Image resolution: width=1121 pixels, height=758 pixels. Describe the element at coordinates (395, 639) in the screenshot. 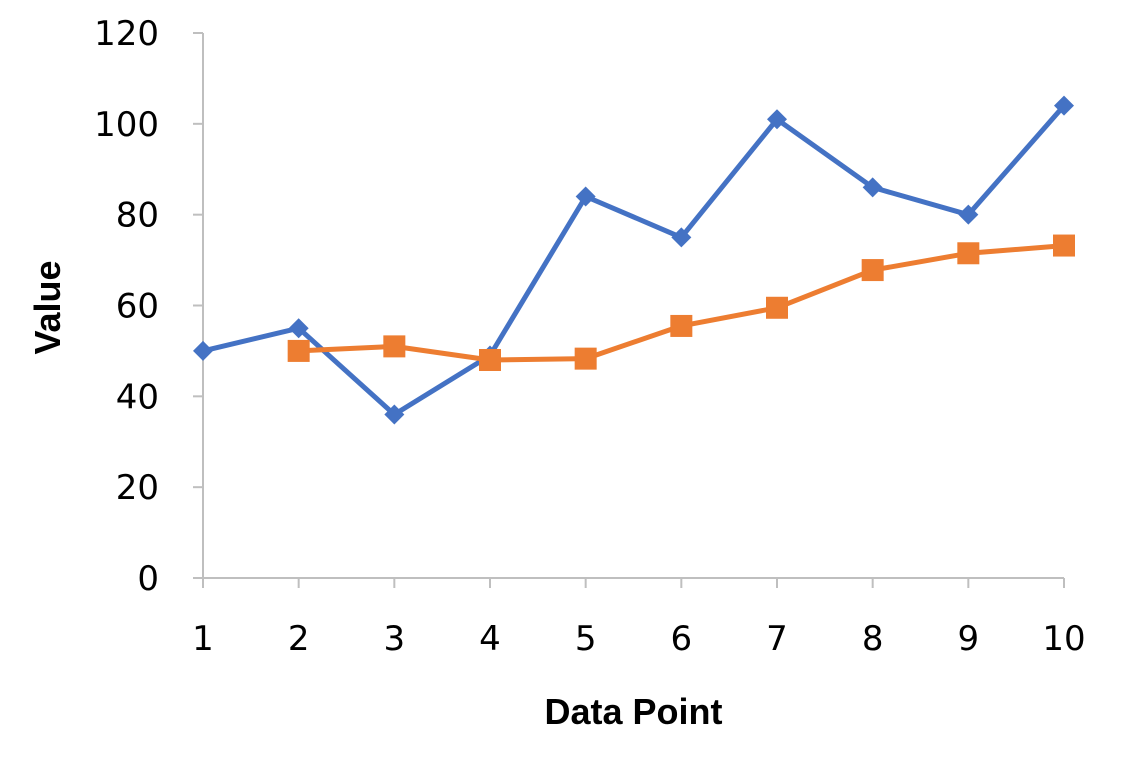

I see `x-tick-label: 3` at that location.